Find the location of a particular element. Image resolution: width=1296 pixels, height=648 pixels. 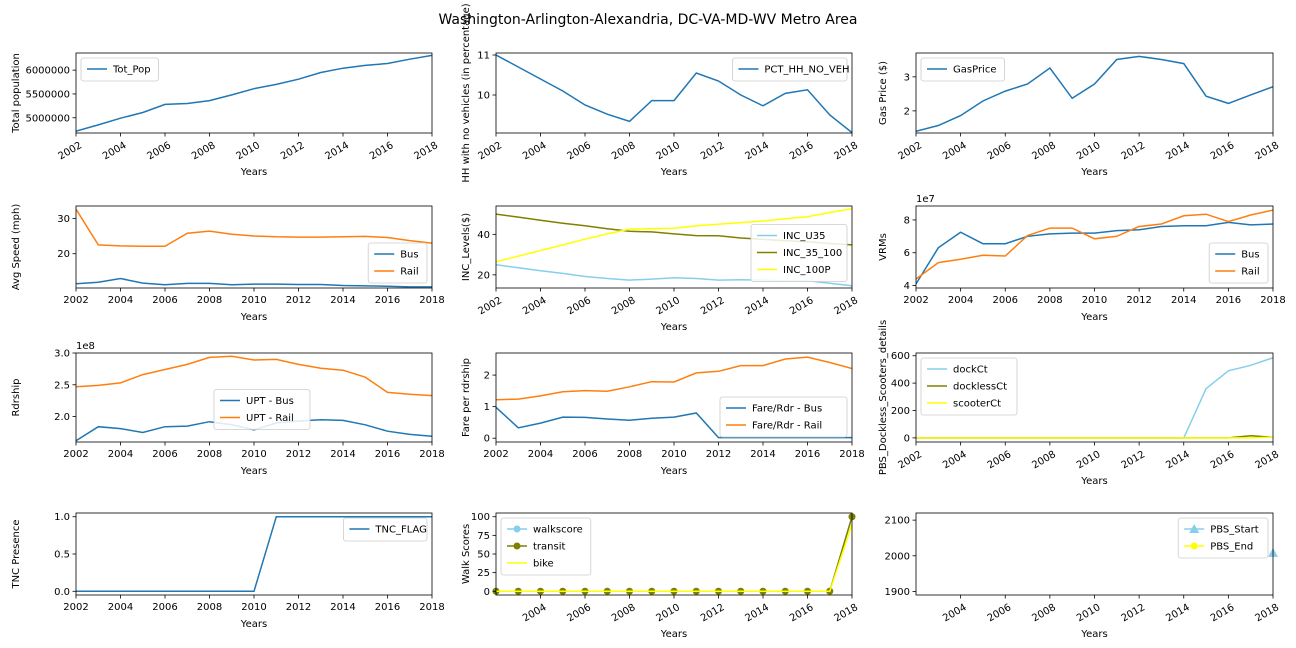

series-line-Bus is located at coordinates (254, 282).